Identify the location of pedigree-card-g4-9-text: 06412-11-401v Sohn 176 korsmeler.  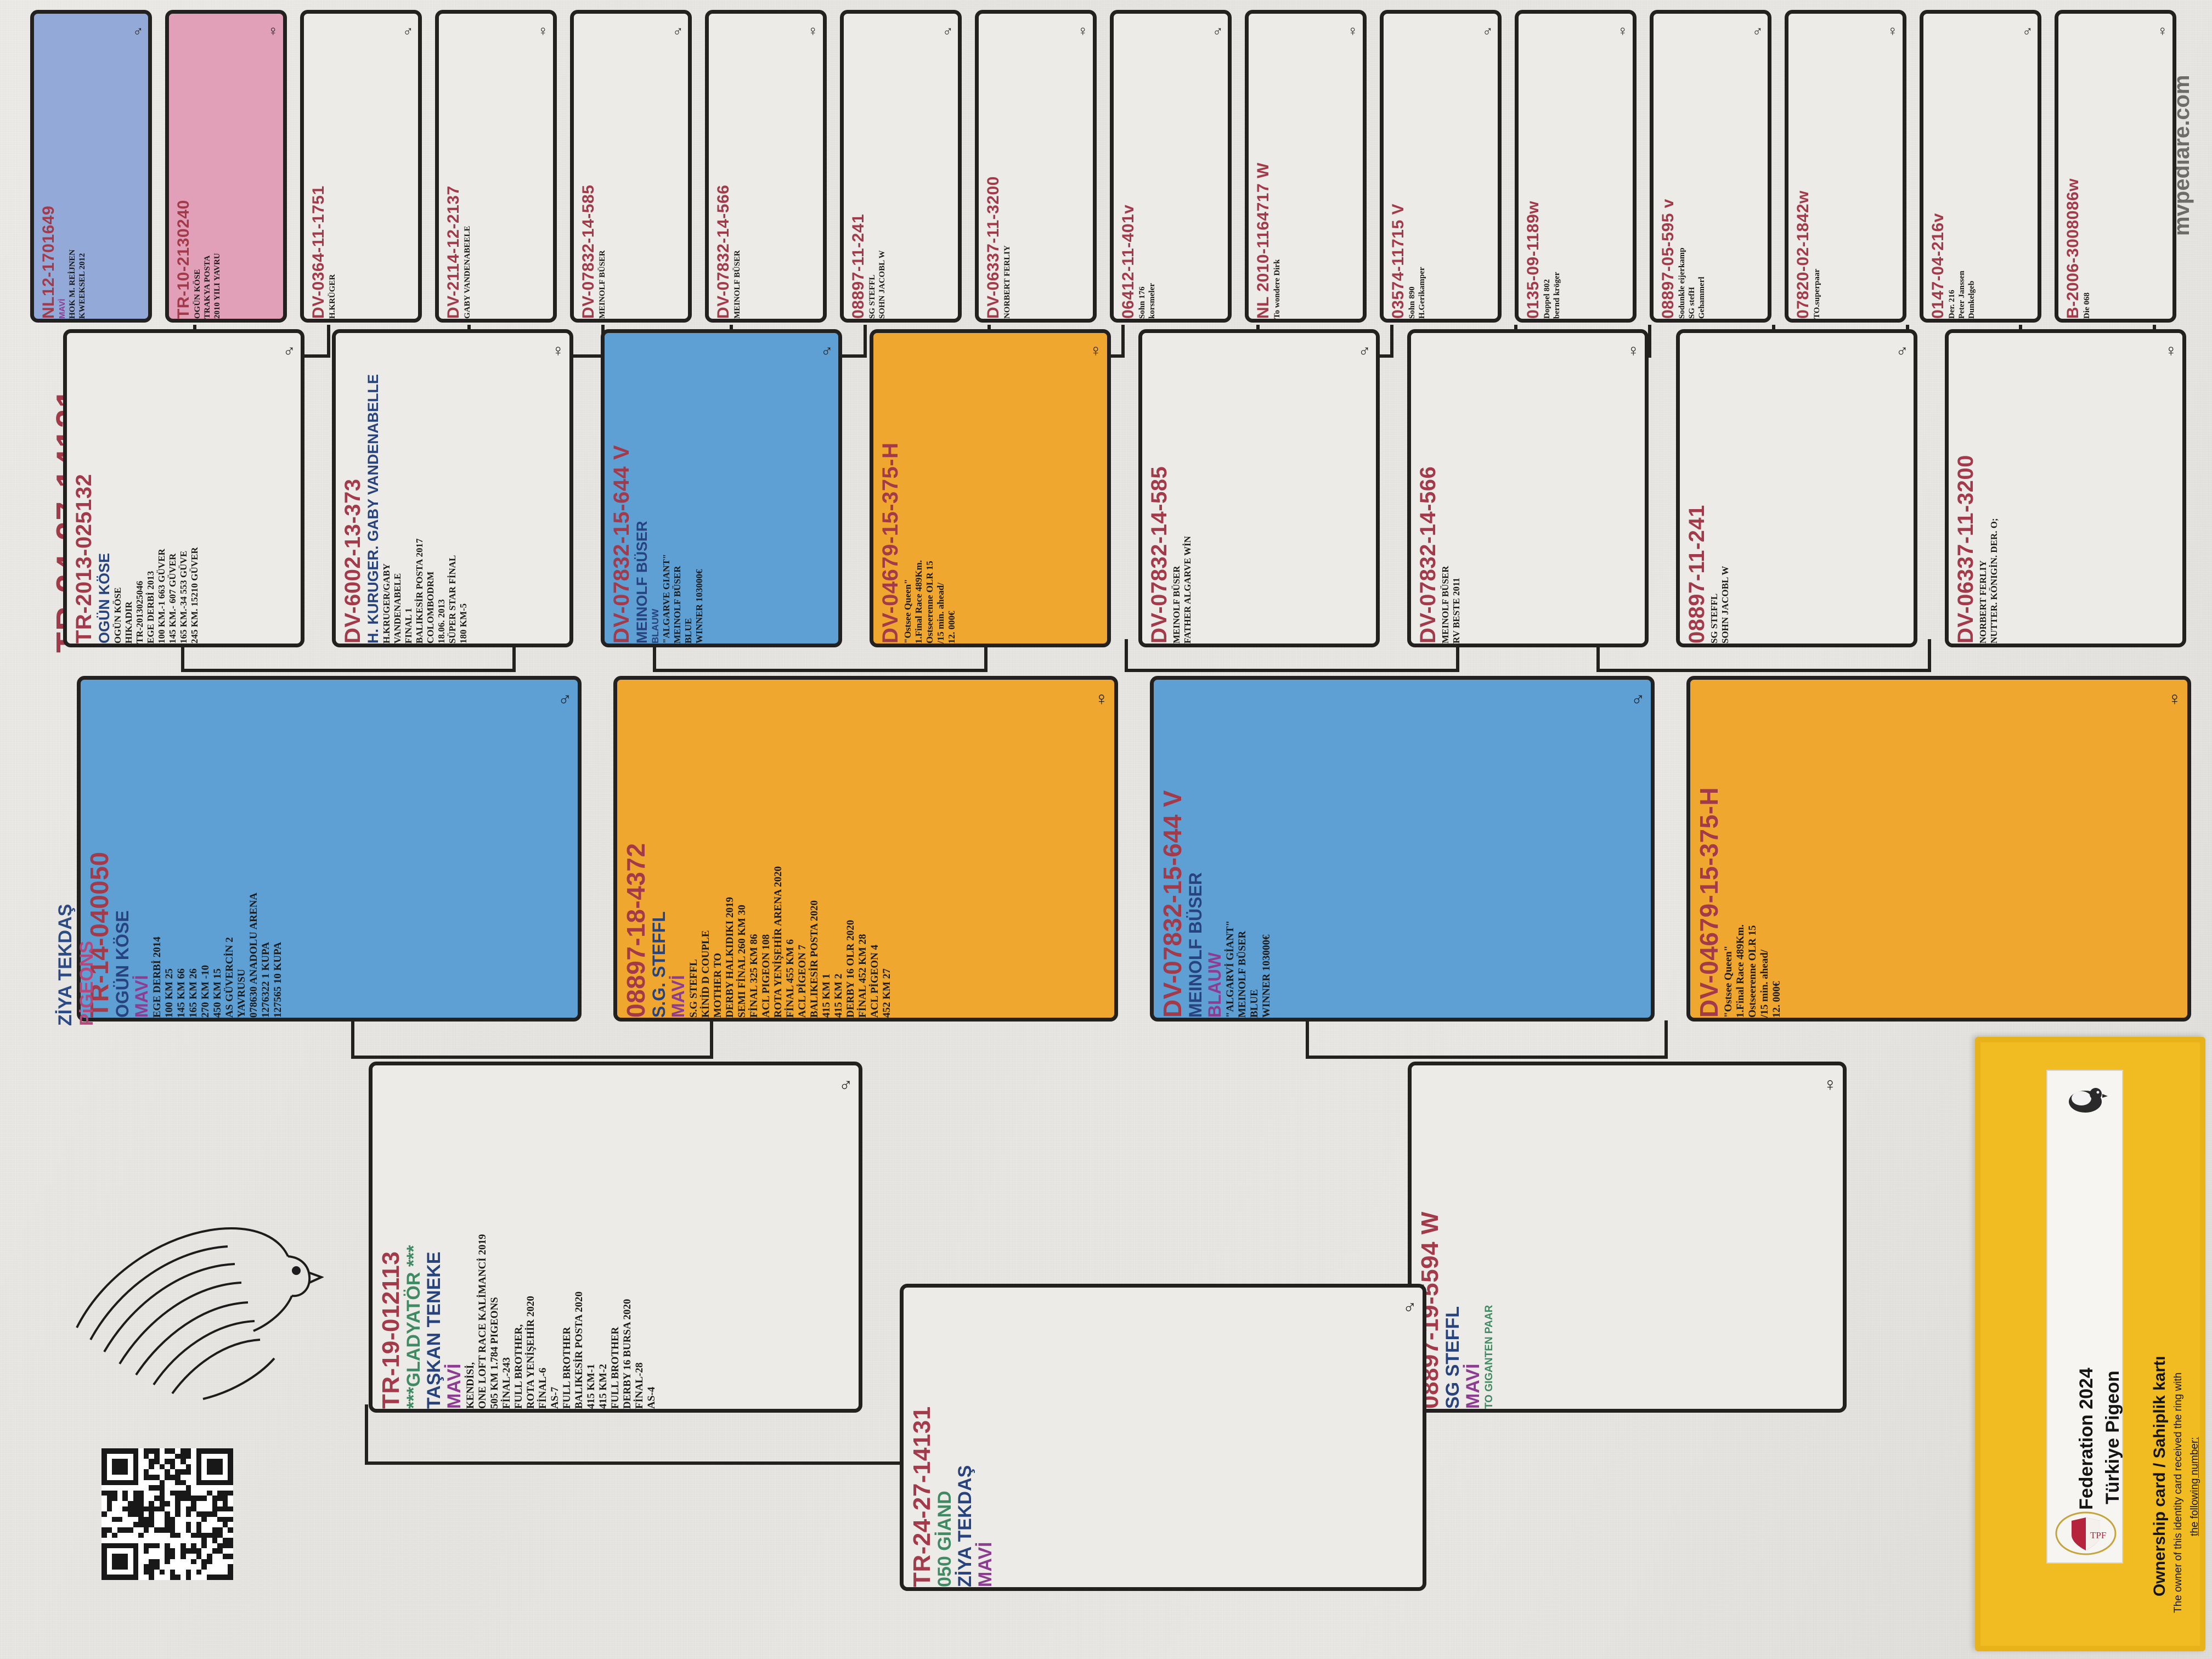
(1138, 167).